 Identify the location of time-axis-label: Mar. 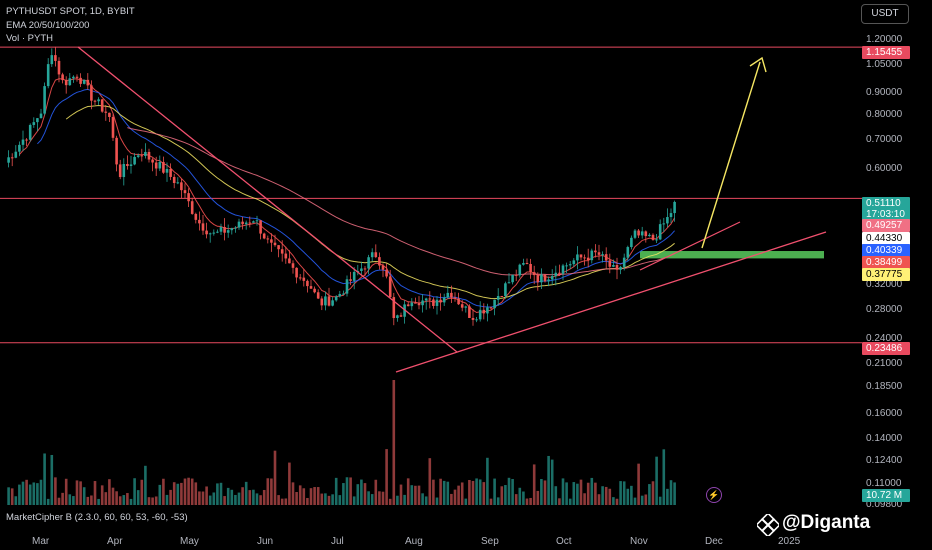
(41, 541).